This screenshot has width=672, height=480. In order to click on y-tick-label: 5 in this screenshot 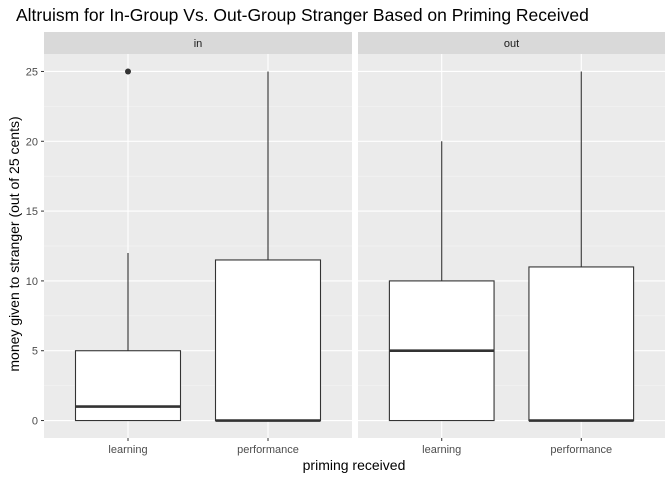, I will do `click(35, 352)`.